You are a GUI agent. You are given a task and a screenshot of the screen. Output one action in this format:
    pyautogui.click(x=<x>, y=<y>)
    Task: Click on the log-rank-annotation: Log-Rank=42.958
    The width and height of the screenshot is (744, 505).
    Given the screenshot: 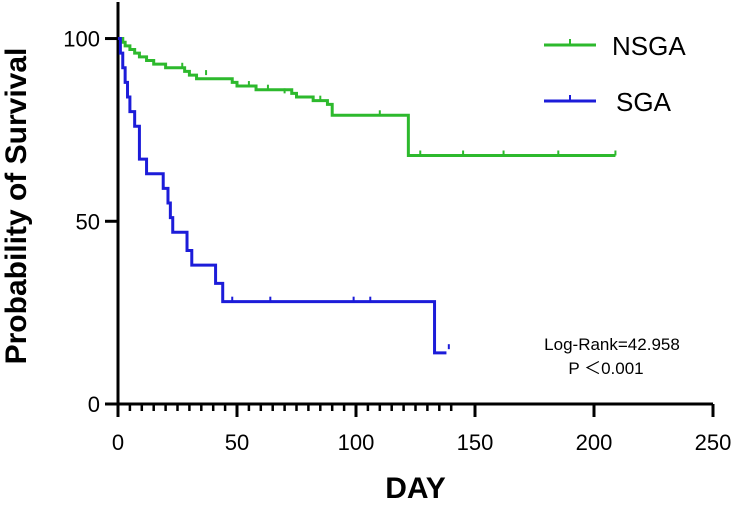 What is the action you would take?
    pyautogui.click(x=612, y=344)
    